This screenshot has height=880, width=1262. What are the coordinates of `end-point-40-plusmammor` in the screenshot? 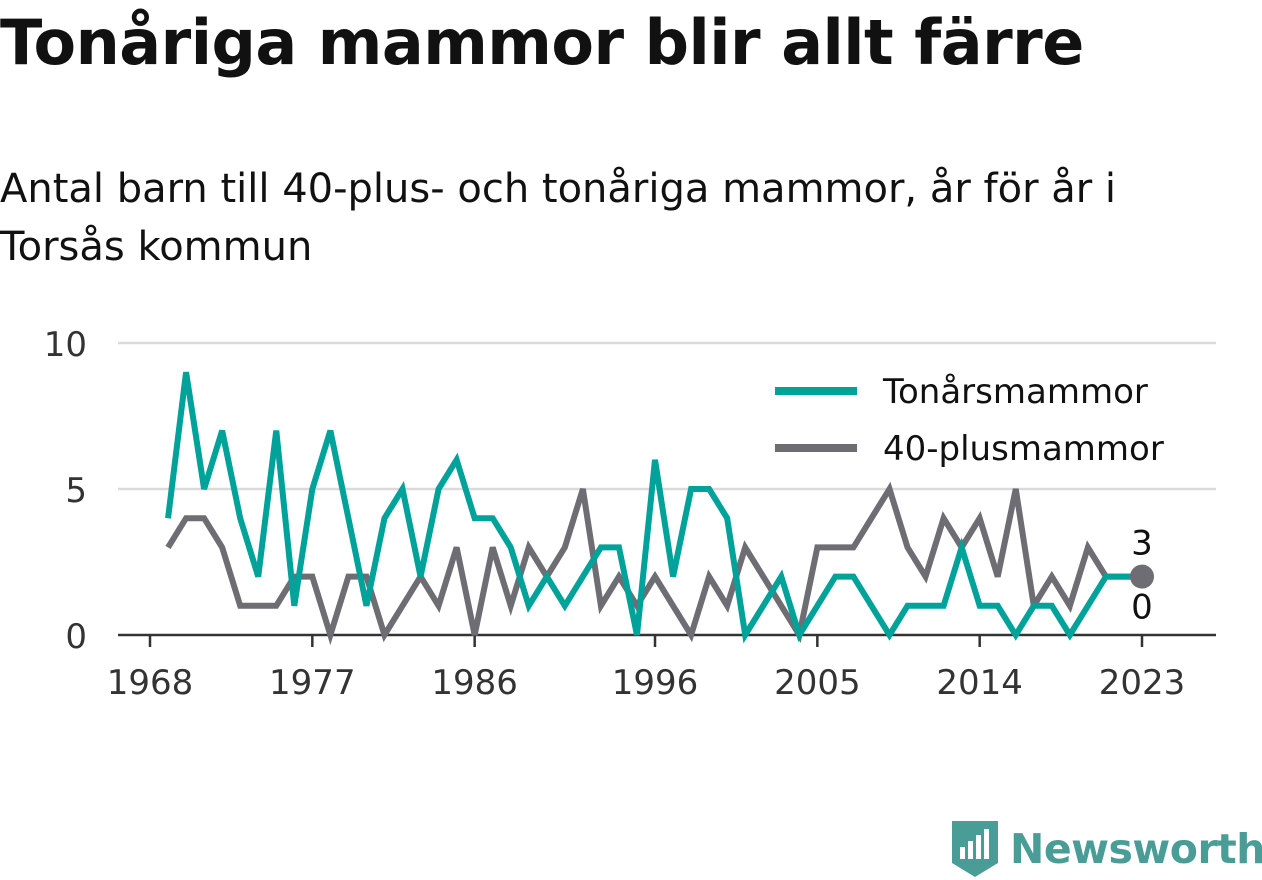 It's located at (1142, 576).